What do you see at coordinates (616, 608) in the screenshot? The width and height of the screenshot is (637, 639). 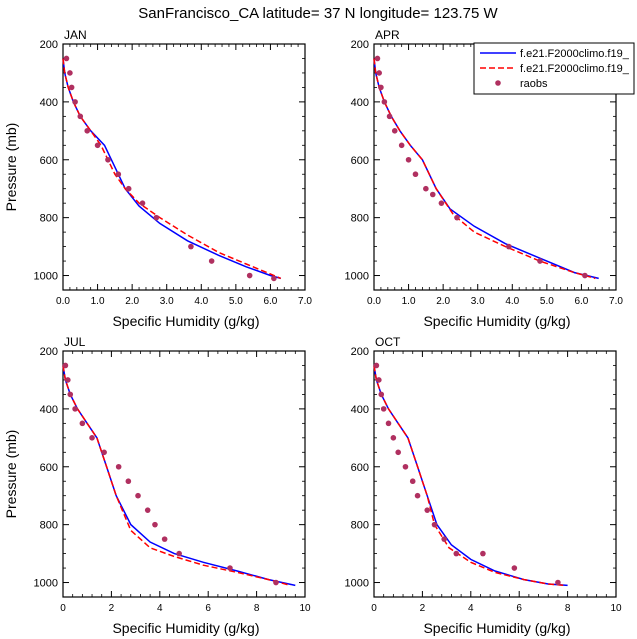 I see `x-tick-label: 10` at bounding box center [616, 608].